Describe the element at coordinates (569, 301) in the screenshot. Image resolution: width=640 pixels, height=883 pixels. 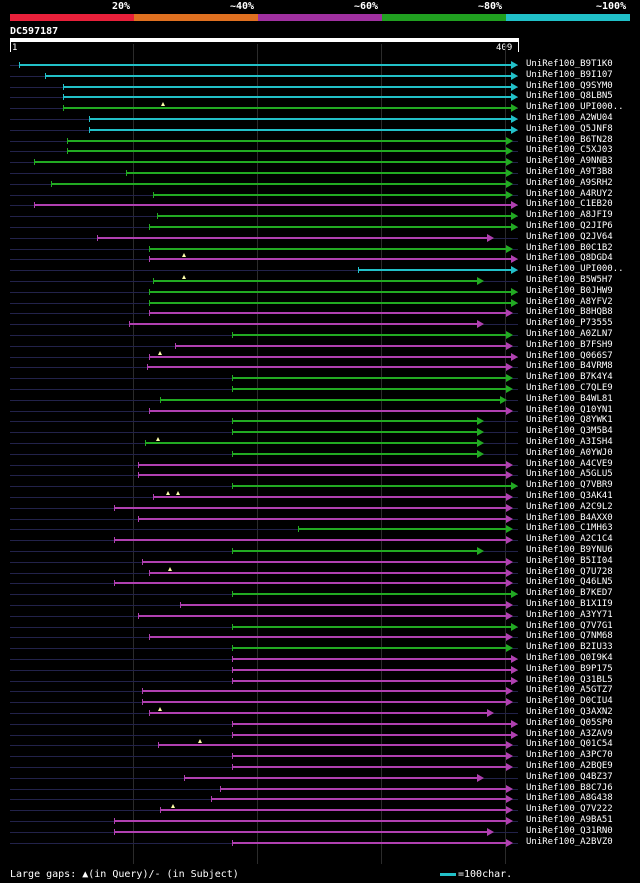
I see `hit-label: UniRef100_A8YFV2` at that location.